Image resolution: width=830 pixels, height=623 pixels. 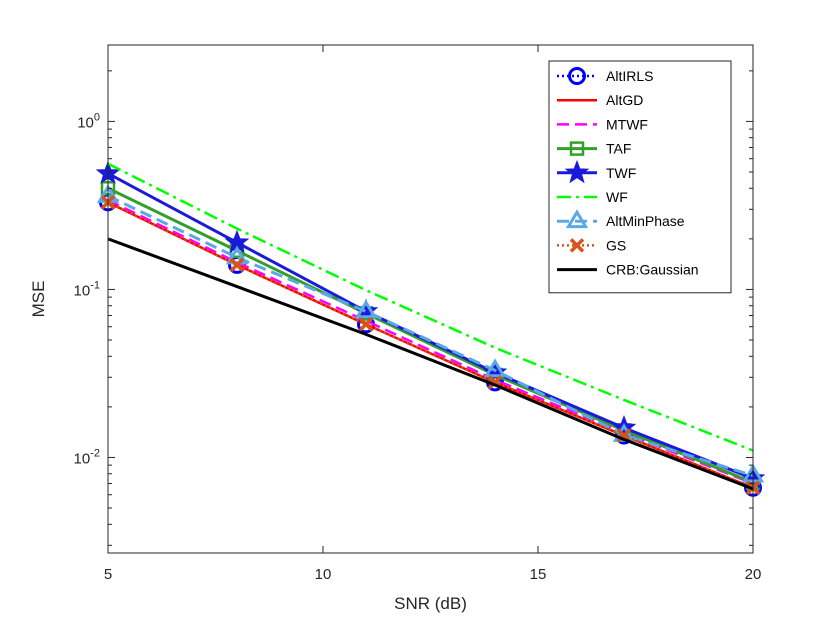 I want to click on legend-label-twf: TWF, so click(x=621, y=173).